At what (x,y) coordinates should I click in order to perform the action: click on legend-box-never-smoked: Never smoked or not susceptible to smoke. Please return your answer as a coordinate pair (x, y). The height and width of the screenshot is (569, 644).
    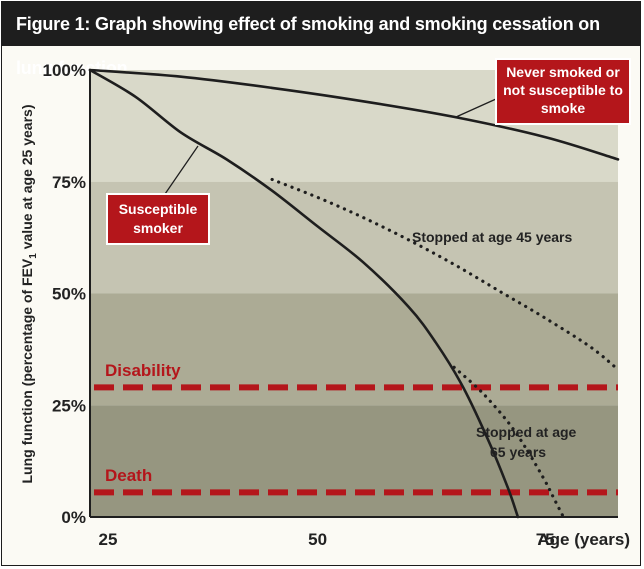
    Looking at the image, I should click on (563, 91).